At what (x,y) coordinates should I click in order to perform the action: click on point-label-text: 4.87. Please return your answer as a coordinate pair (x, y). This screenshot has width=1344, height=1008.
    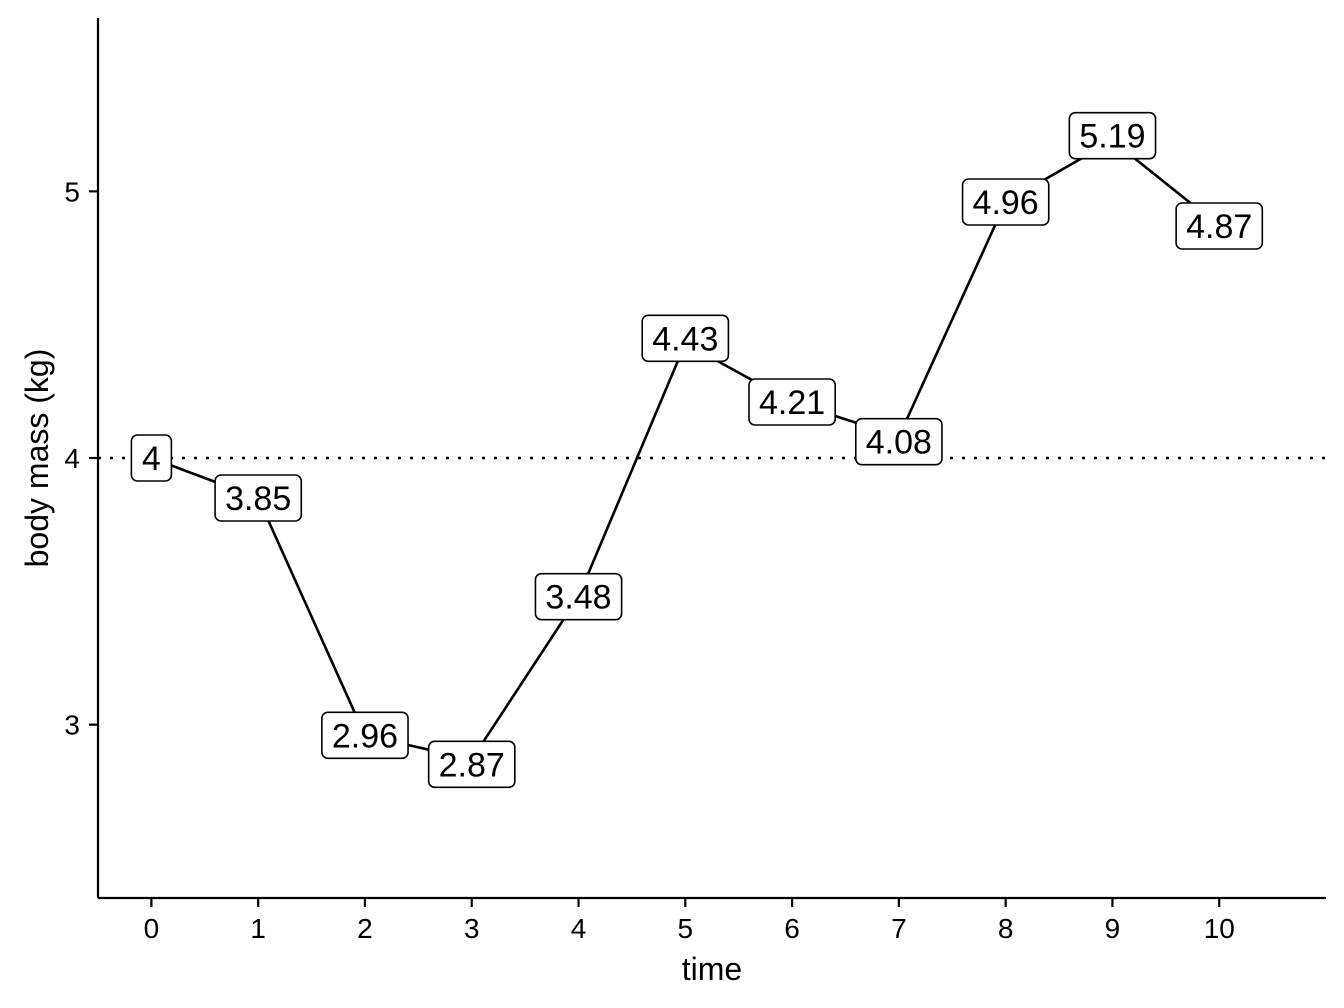
    Looking at the image, I should click on (1219, 227).